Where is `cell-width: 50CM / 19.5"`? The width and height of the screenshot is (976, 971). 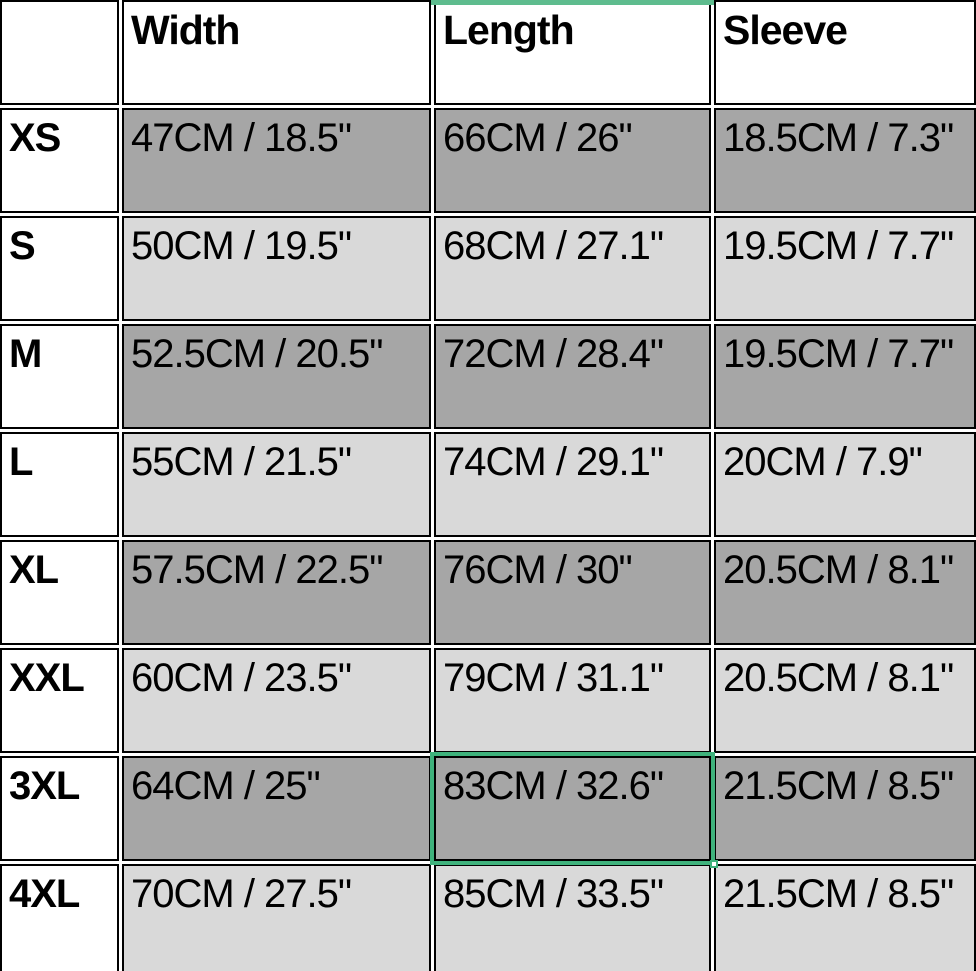
cell-width: 50CM / 19.5" is located at coordinates (276, 268).